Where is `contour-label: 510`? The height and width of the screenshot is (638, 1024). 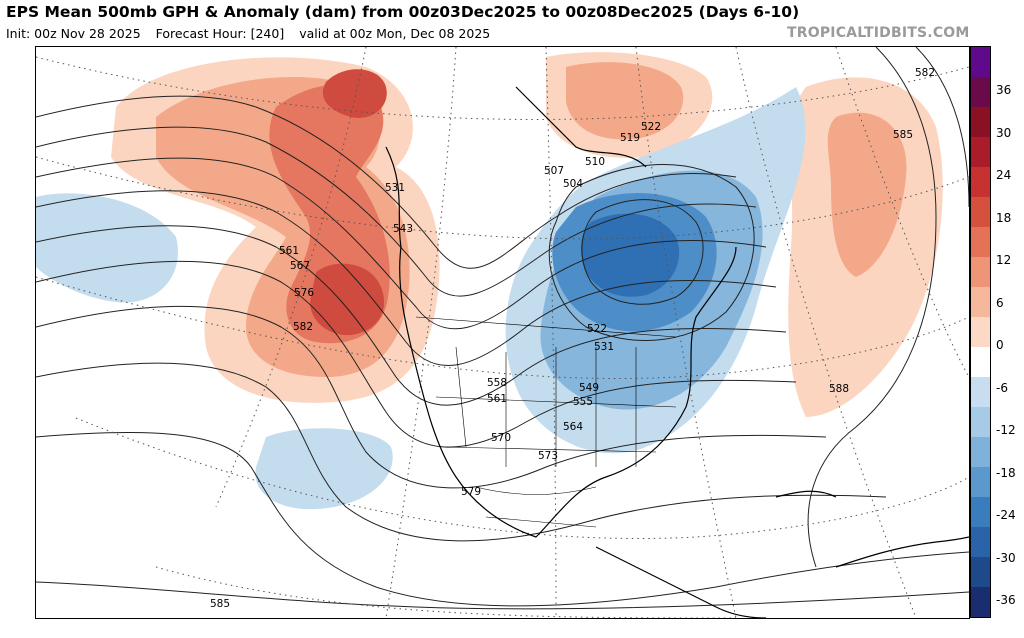
contour-label: 510 is located at coordinates (595, 162).